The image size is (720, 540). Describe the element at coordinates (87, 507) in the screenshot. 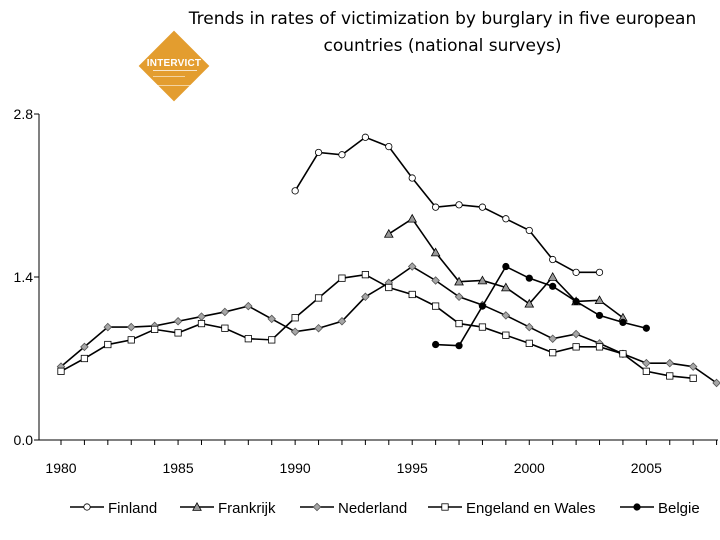

I see `legend-marker-finland` at that location.